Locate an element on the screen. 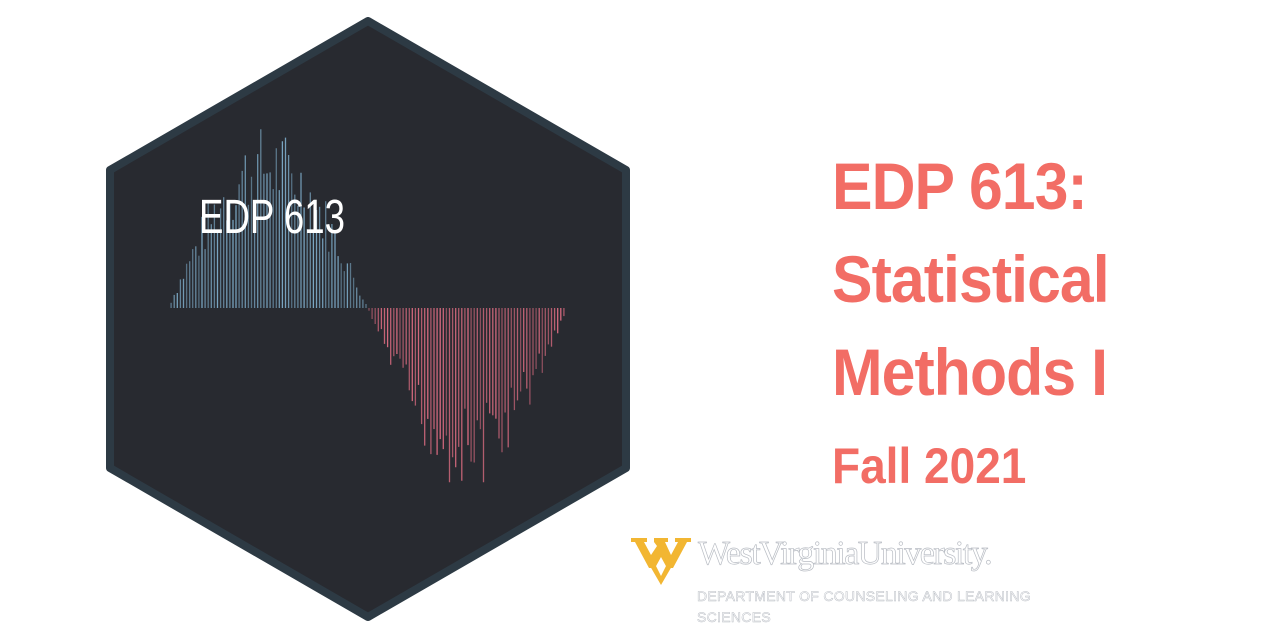  course-term: Fall 2021 is located at coordinates (929, 466).